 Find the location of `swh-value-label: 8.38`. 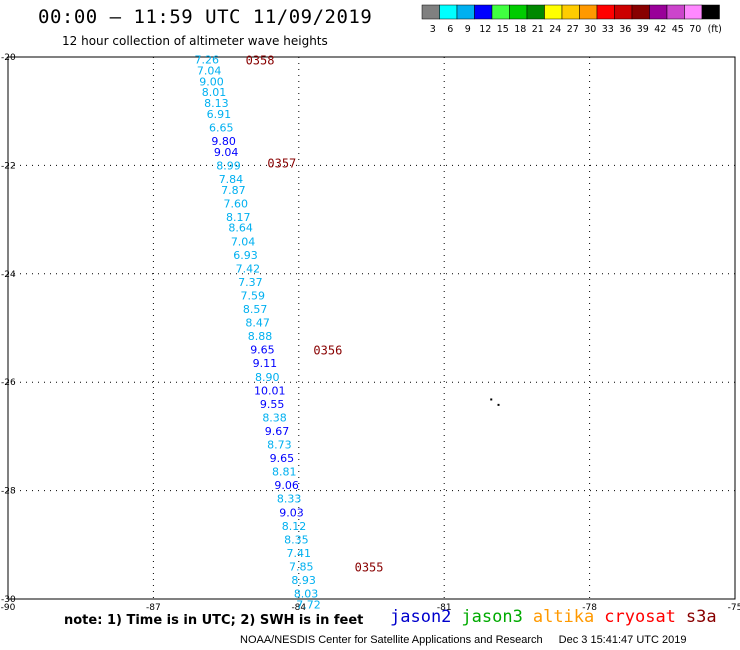

swh-value-label: 8.38 is located at coordinates (274, 417).